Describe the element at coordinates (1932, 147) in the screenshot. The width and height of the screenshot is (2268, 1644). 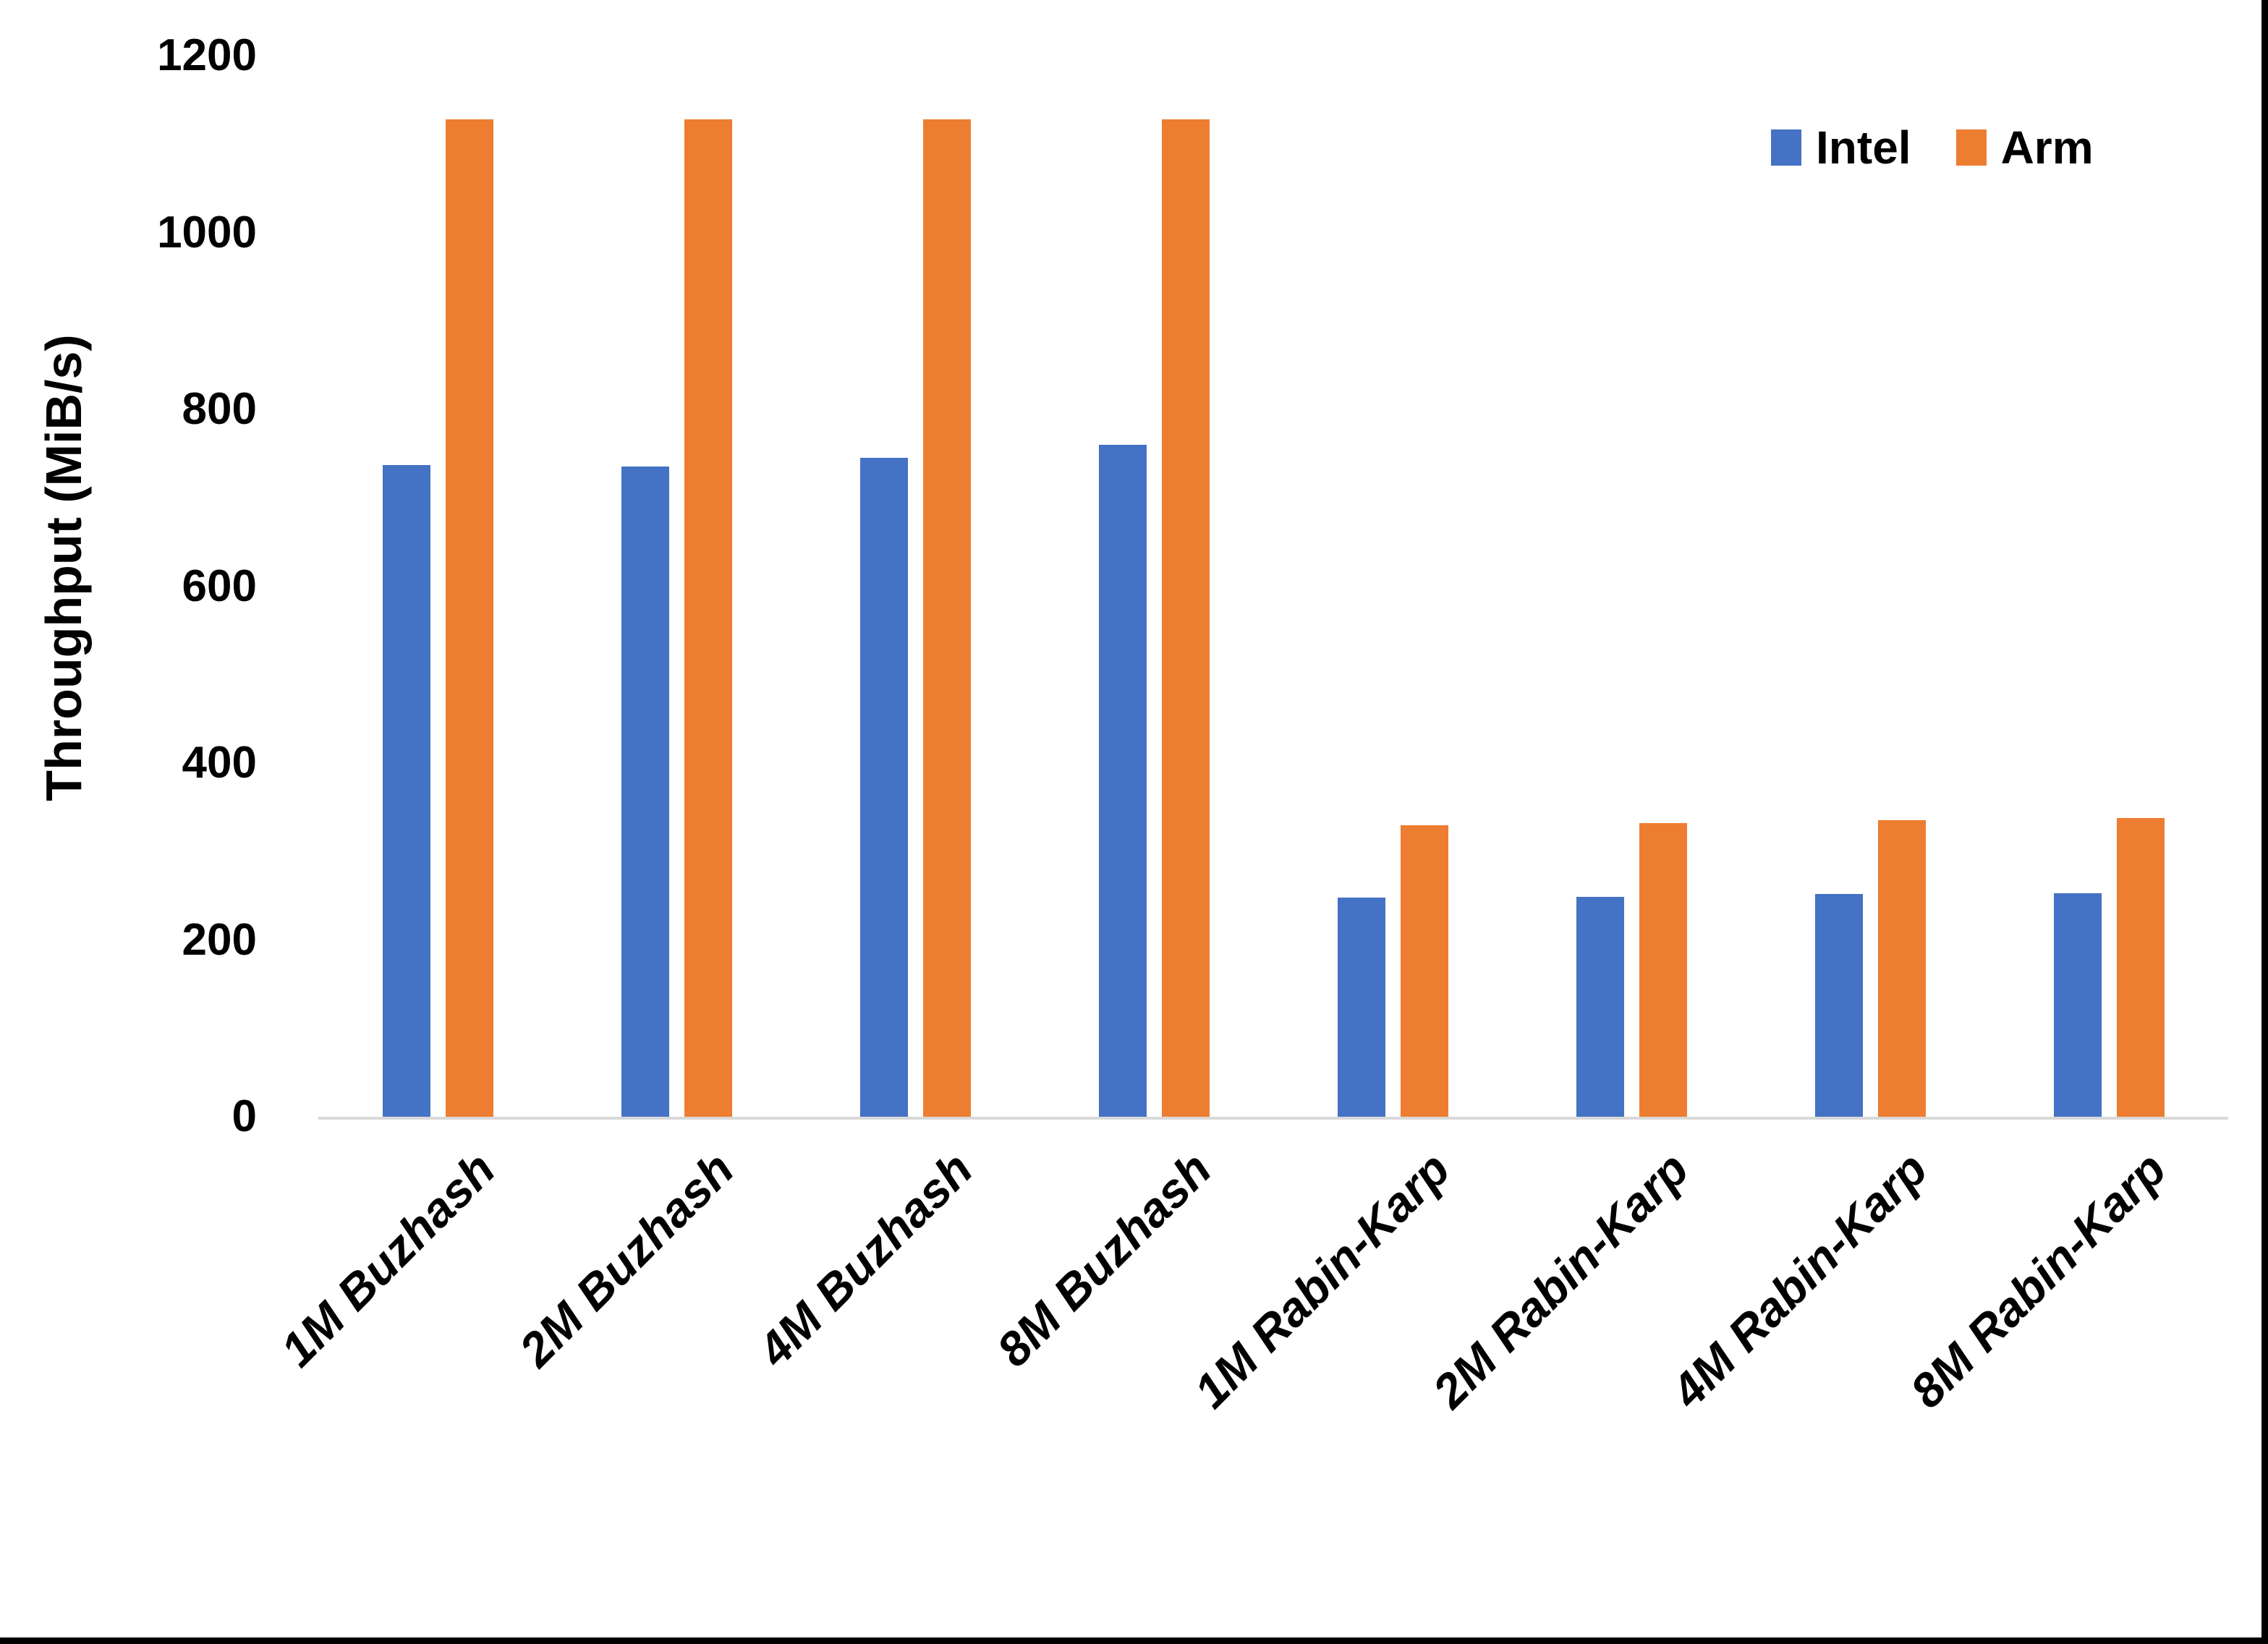
I see `legend: Intel Arm` at that location.